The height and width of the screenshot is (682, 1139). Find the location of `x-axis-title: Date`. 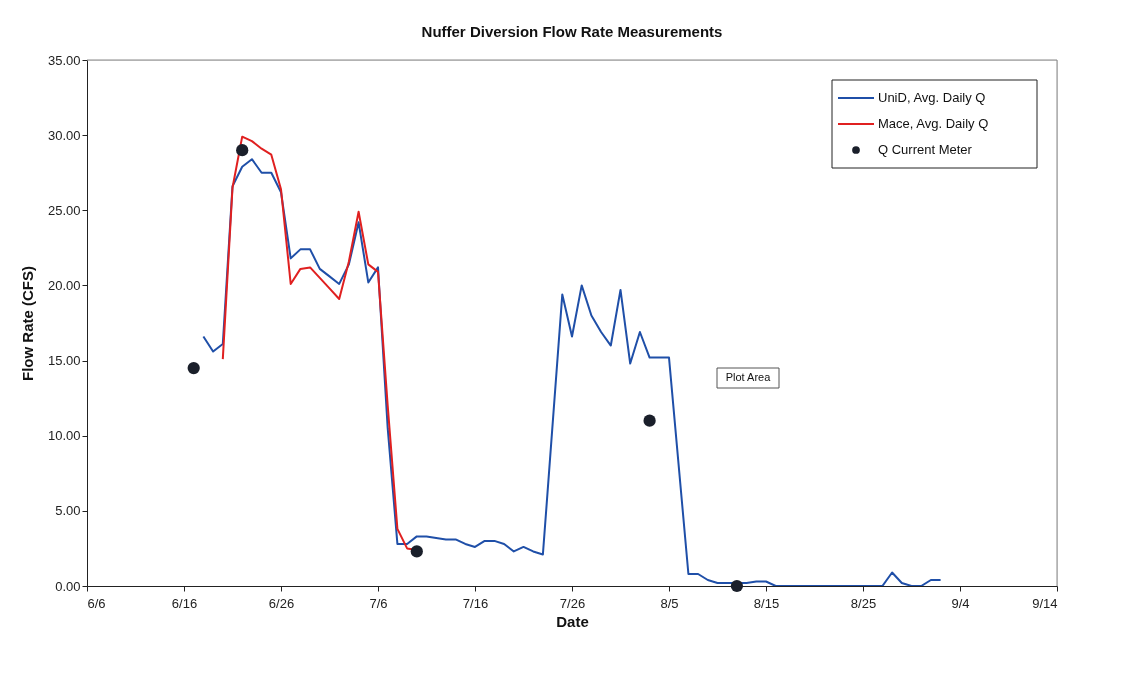

x-axis-title: Date is located at coordinates (572, 621).